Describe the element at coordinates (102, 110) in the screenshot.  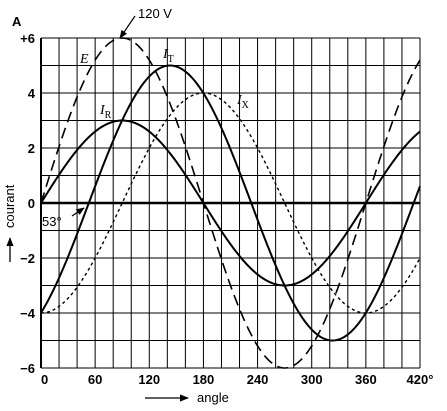
I see `label-ir-main: I` at that location.